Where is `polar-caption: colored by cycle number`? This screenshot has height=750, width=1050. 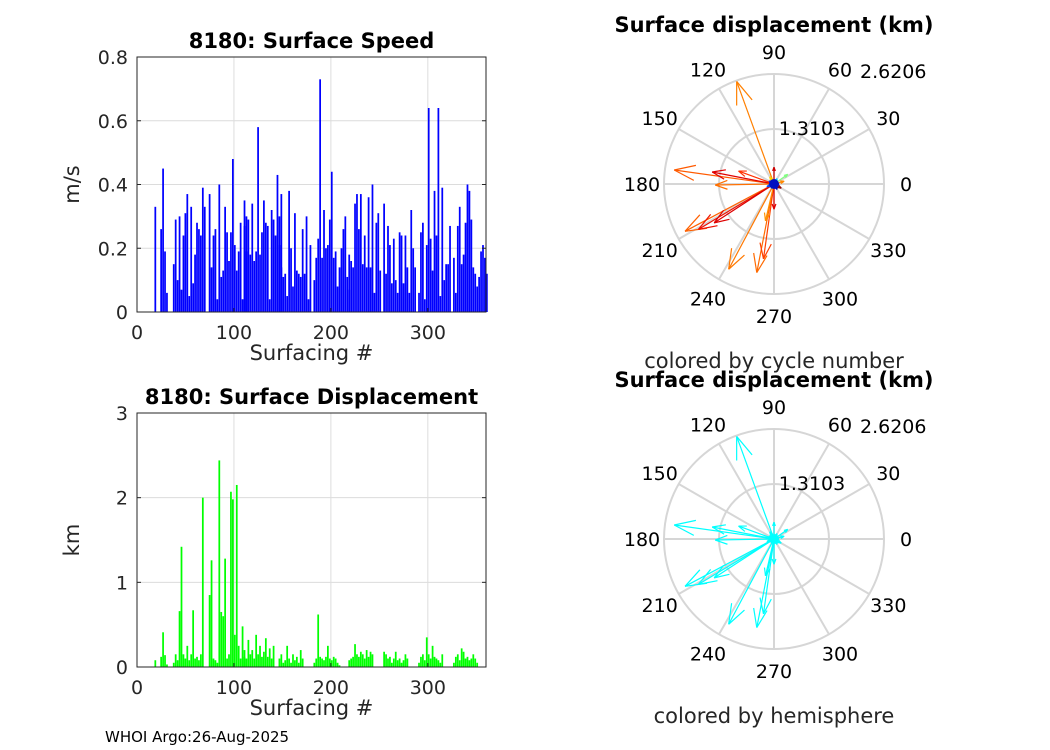
polar-caption: colored by cycle number is located at coordinates (774, 361).